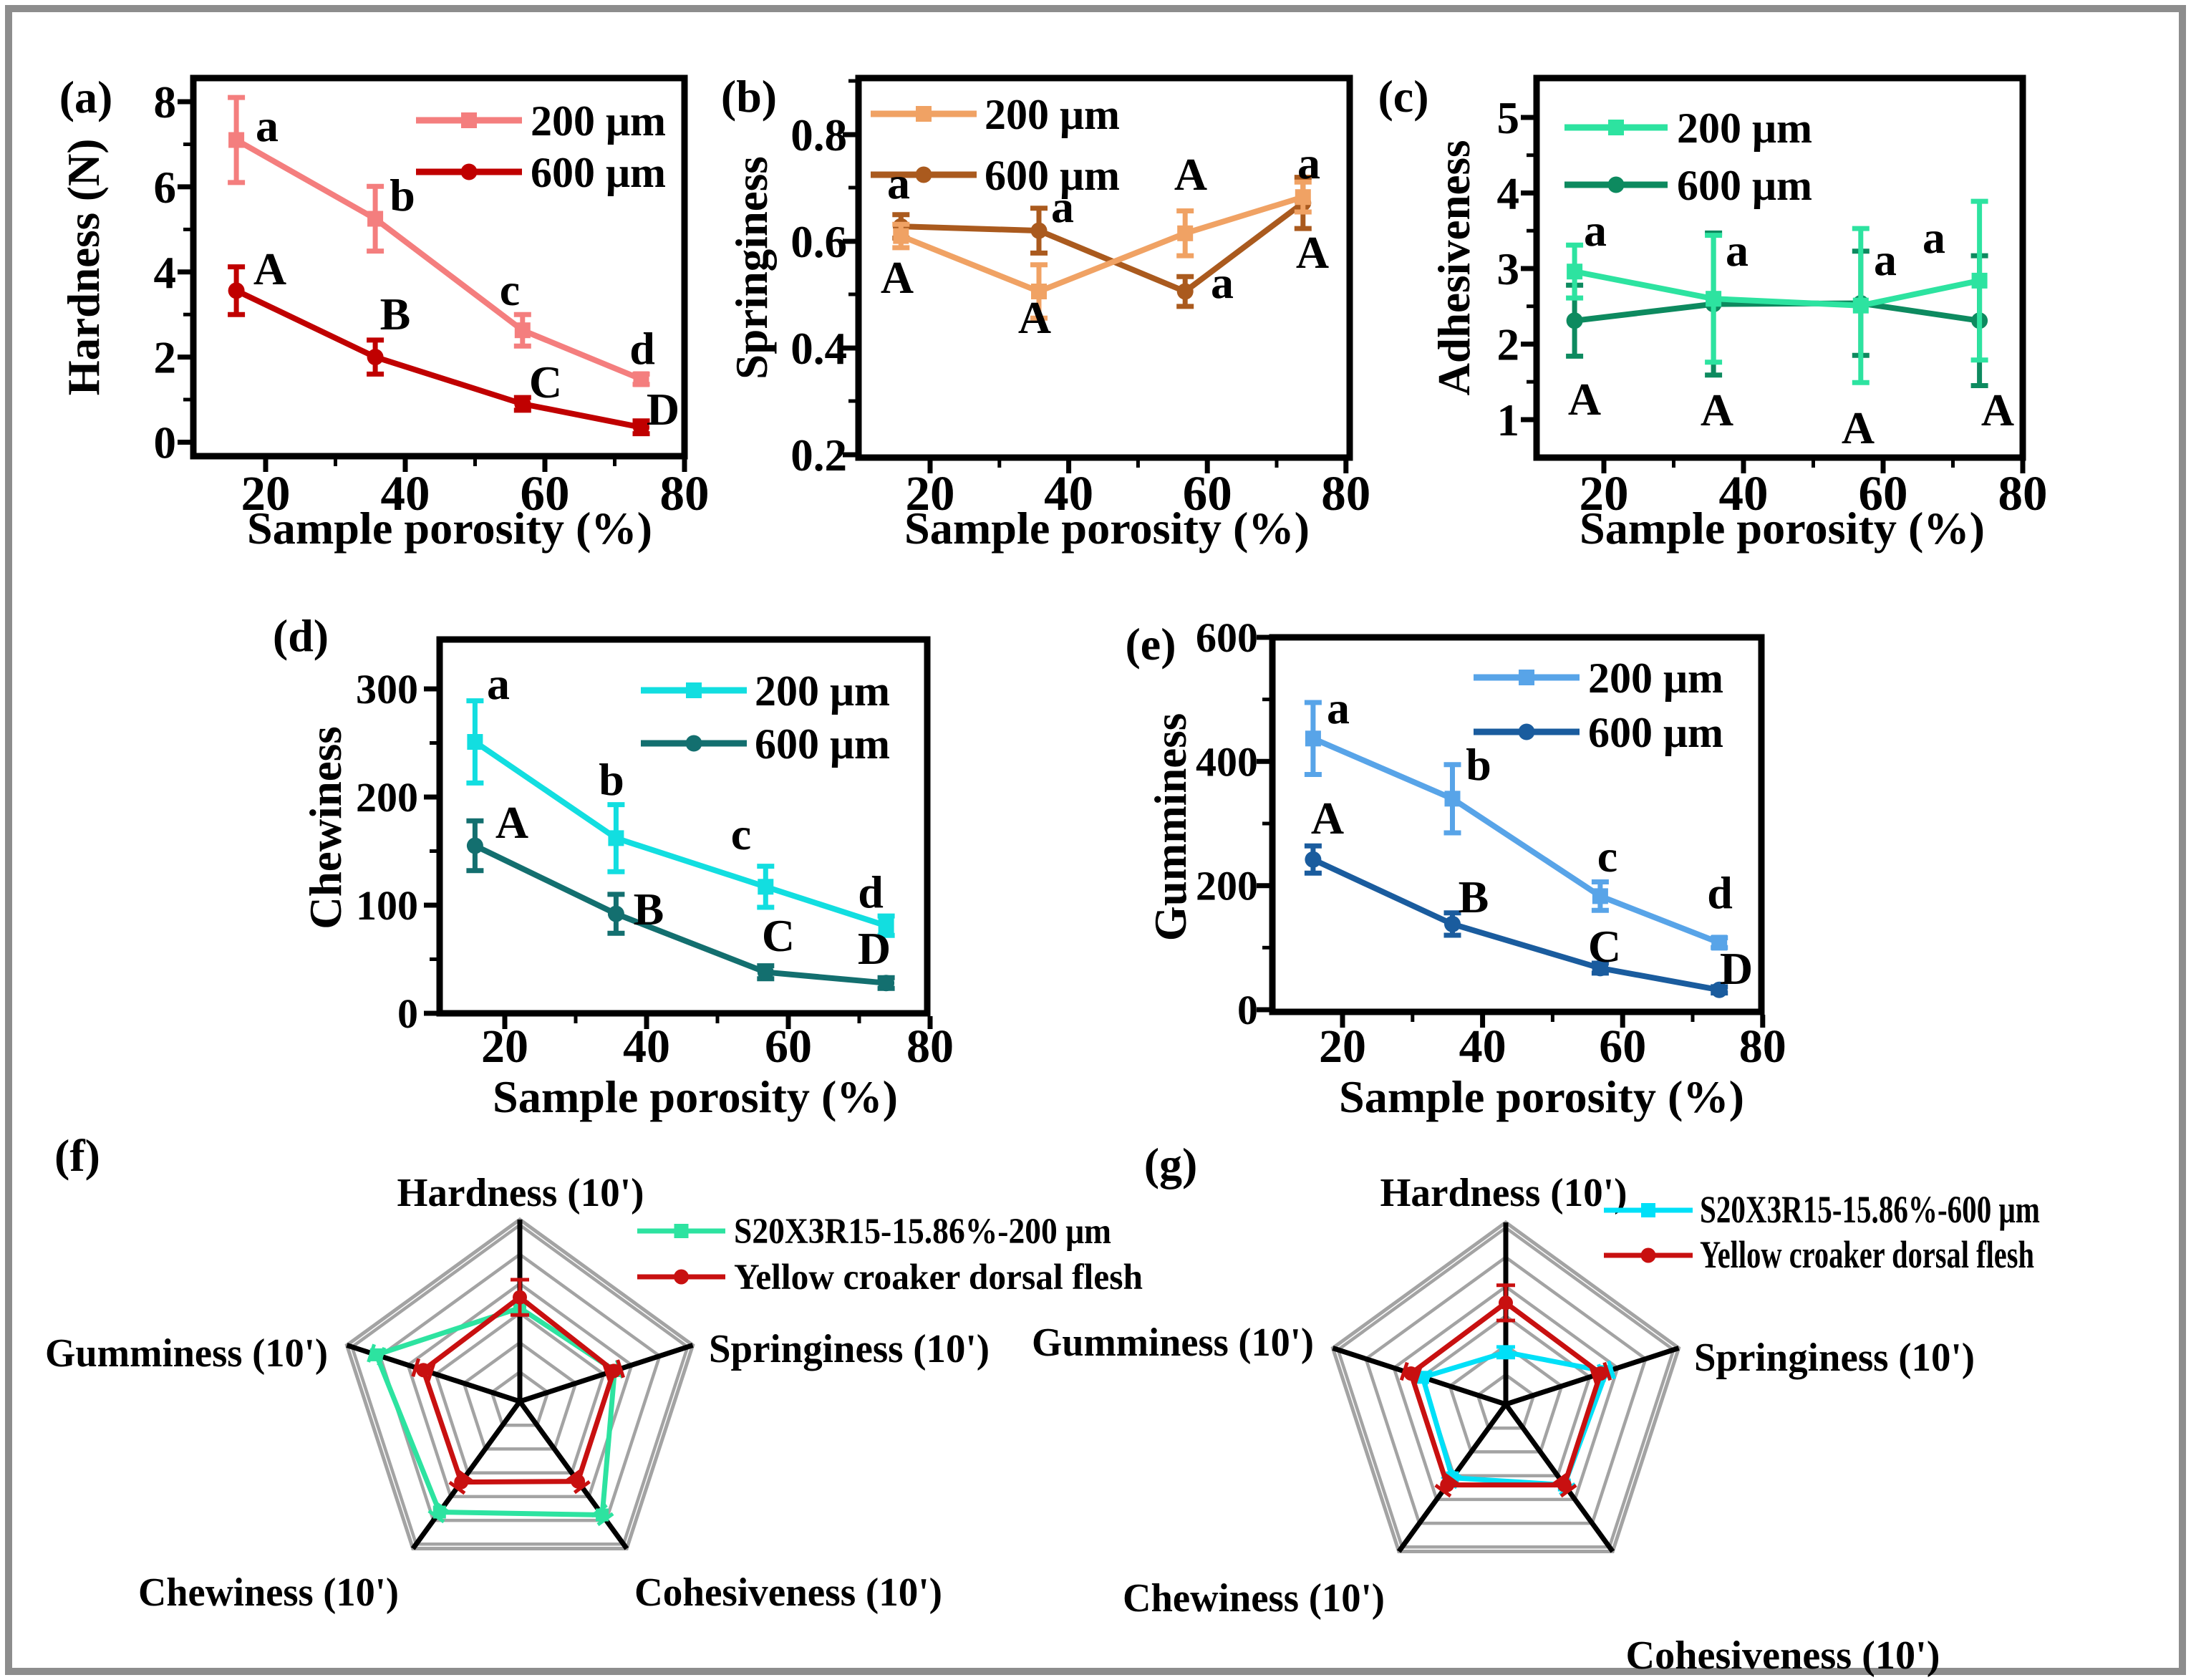 This screenshot has height=1680, width=2191. I want to click on svg-text: 6, so click(166, 188).